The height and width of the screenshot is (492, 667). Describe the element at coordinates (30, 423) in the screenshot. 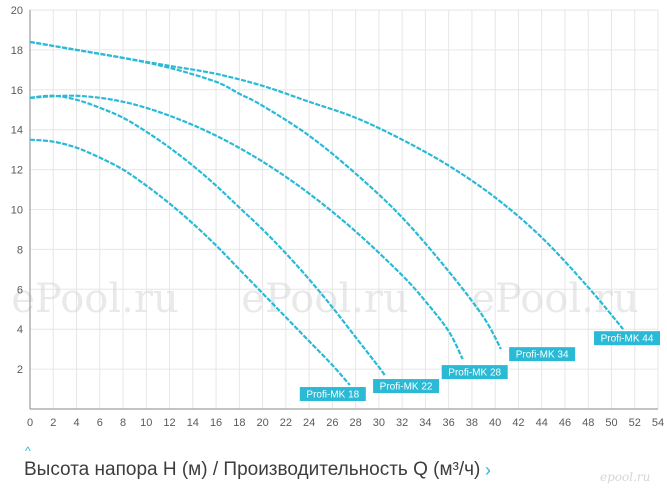

I see `x-tick-label: 0` at that location.